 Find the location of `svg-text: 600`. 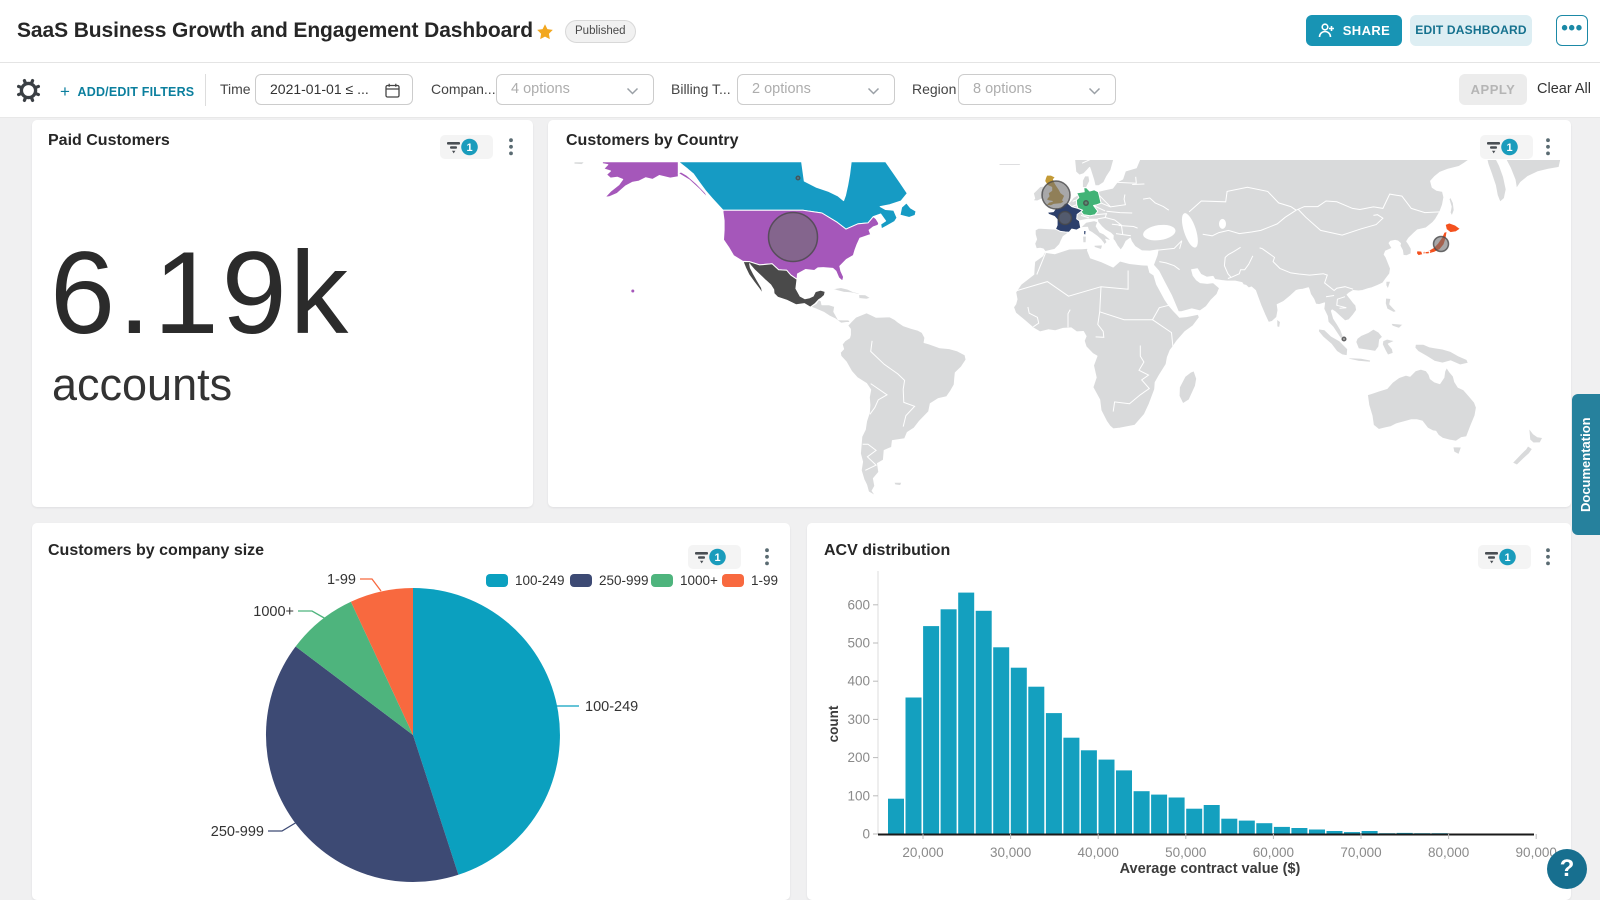

svg-text: 600 is located at coordinates (858, 604).